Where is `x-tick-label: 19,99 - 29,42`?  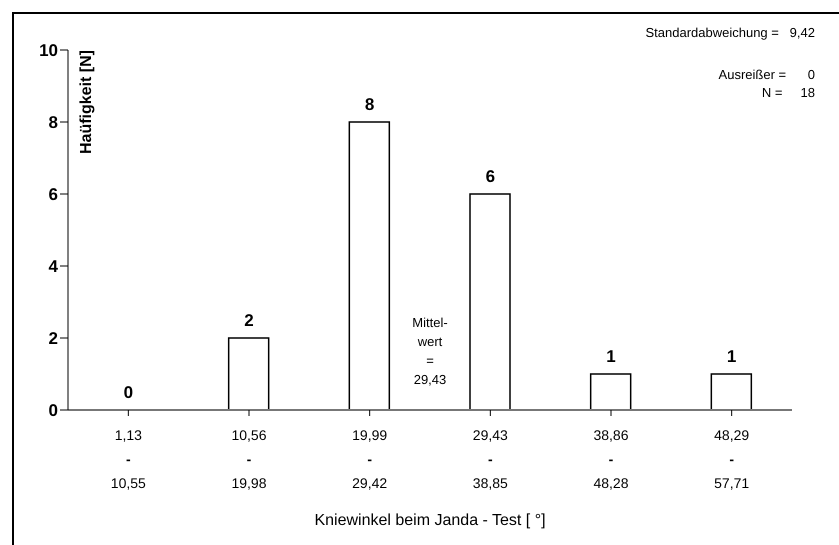
x-tick-label: 19,99 - 29,42 is located at coordinates (370, 459).